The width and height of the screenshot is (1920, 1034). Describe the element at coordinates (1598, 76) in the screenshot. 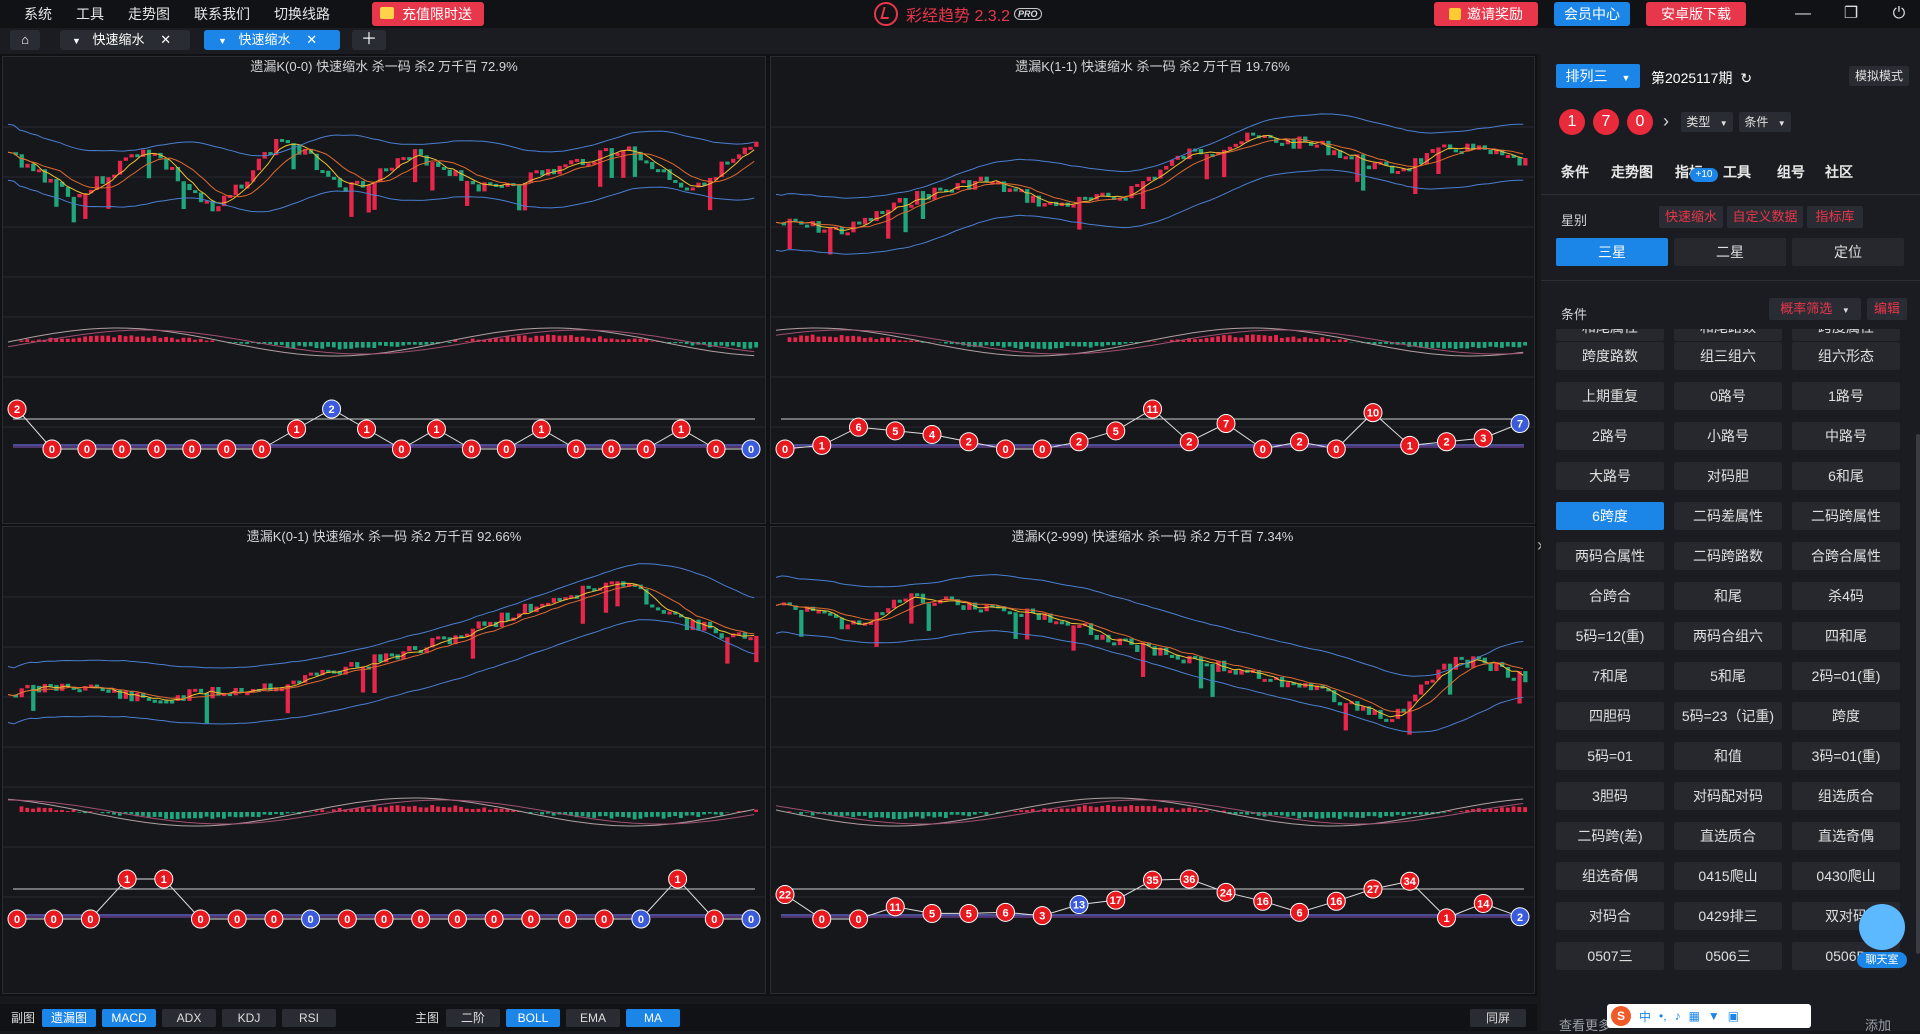

I see `lottery-select: 排列三▼` at that location.